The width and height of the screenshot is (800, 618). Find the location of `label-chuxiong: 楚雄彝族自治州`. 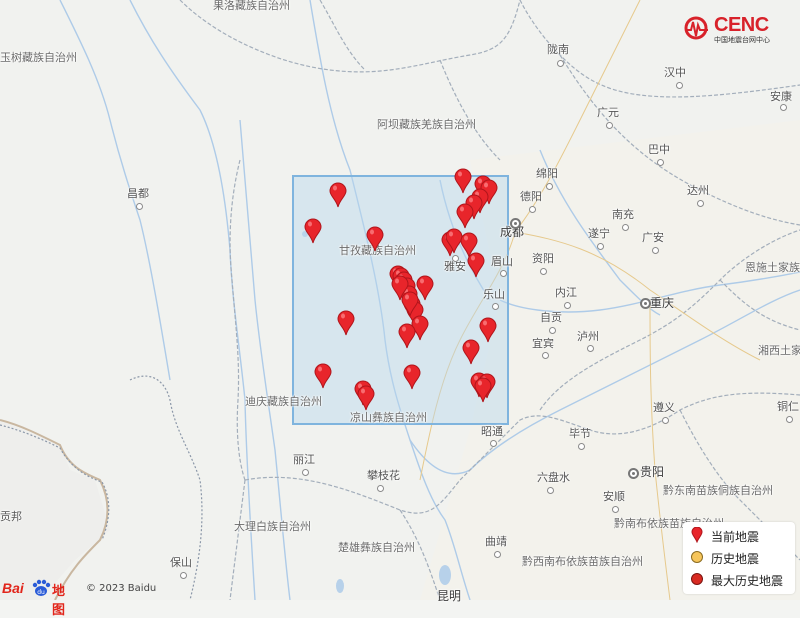

label-chuxiong: 楚雄彝族自治州 is located at coordinates (376, 547).